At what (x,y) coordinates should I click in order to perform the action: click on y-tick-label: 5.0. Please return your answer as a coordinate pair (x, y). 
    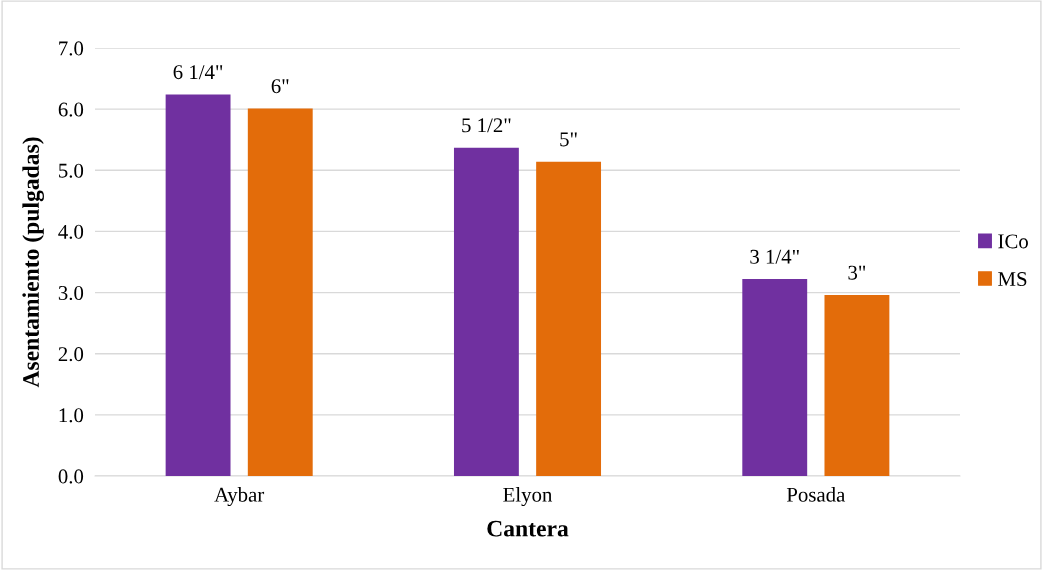
    Looking at the image, I should click on (71, 170).